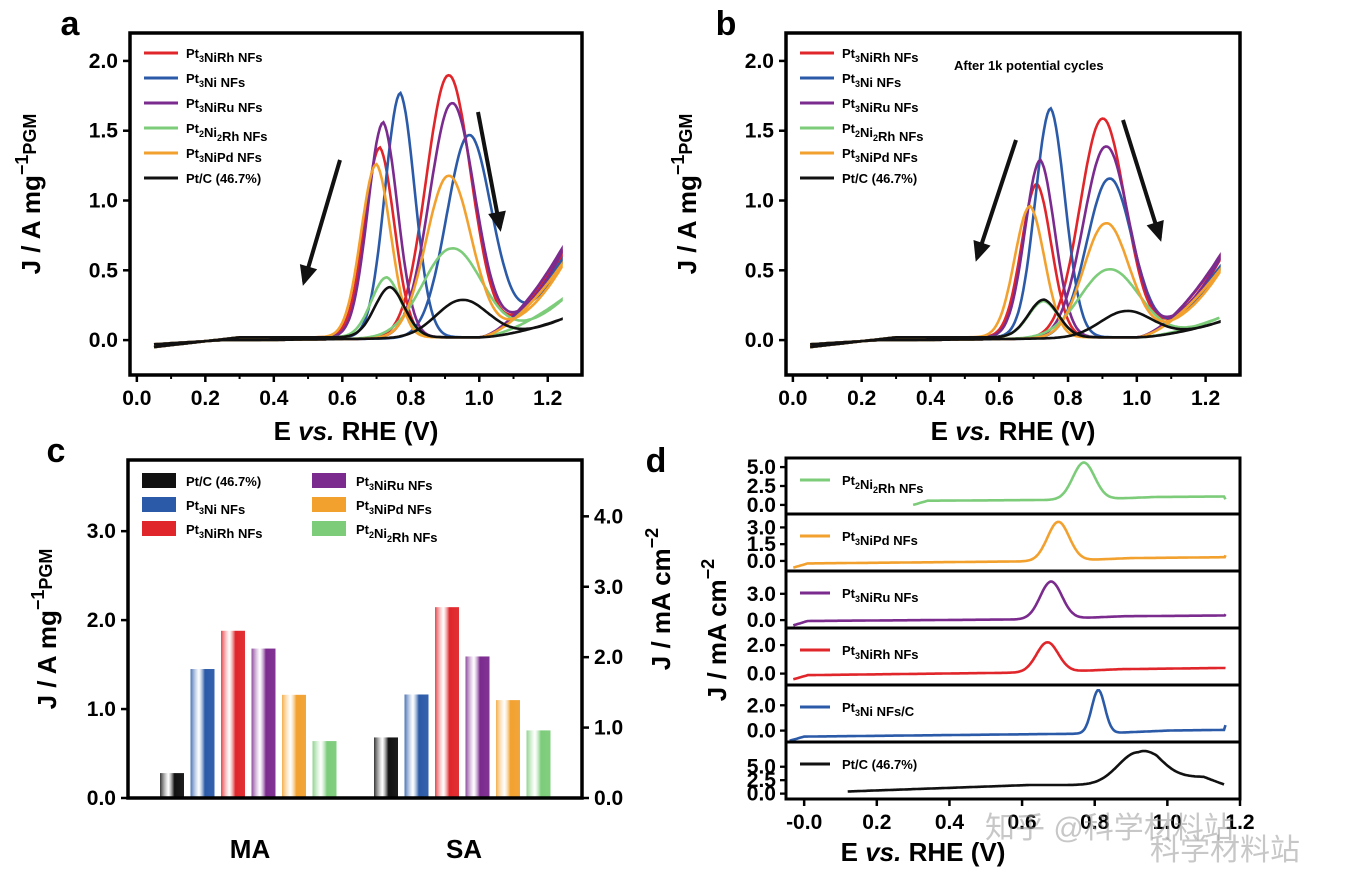 This screenshot has height=880, width=1345. Describe the element at coordinates (871, 80) in the screenshot. I see `legend-label-b-1: Pt3Ni NFs` at that location.